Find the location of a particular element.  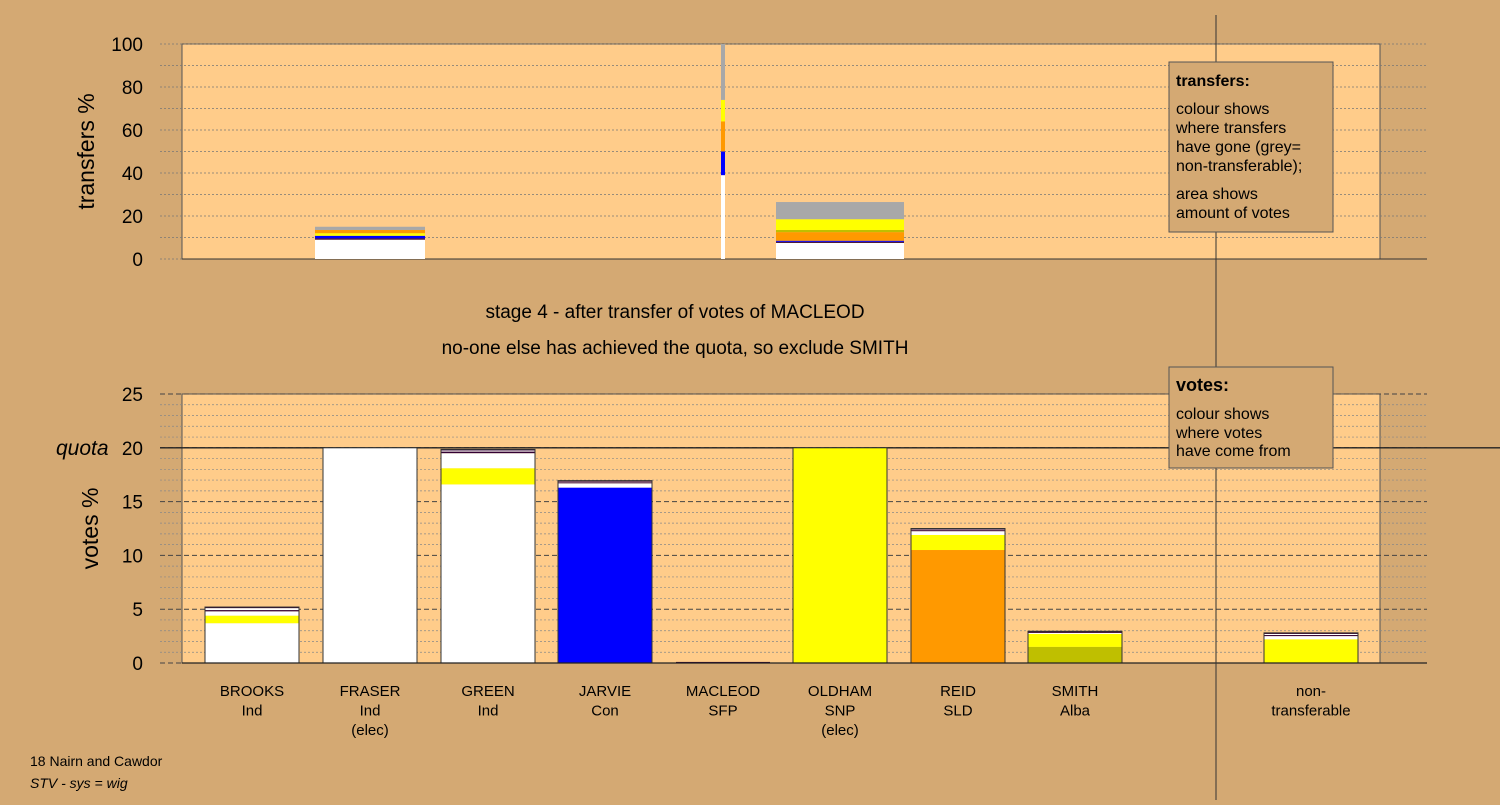

legend-transfers-line: non-transferable); is located at coordinates (1239, 166).